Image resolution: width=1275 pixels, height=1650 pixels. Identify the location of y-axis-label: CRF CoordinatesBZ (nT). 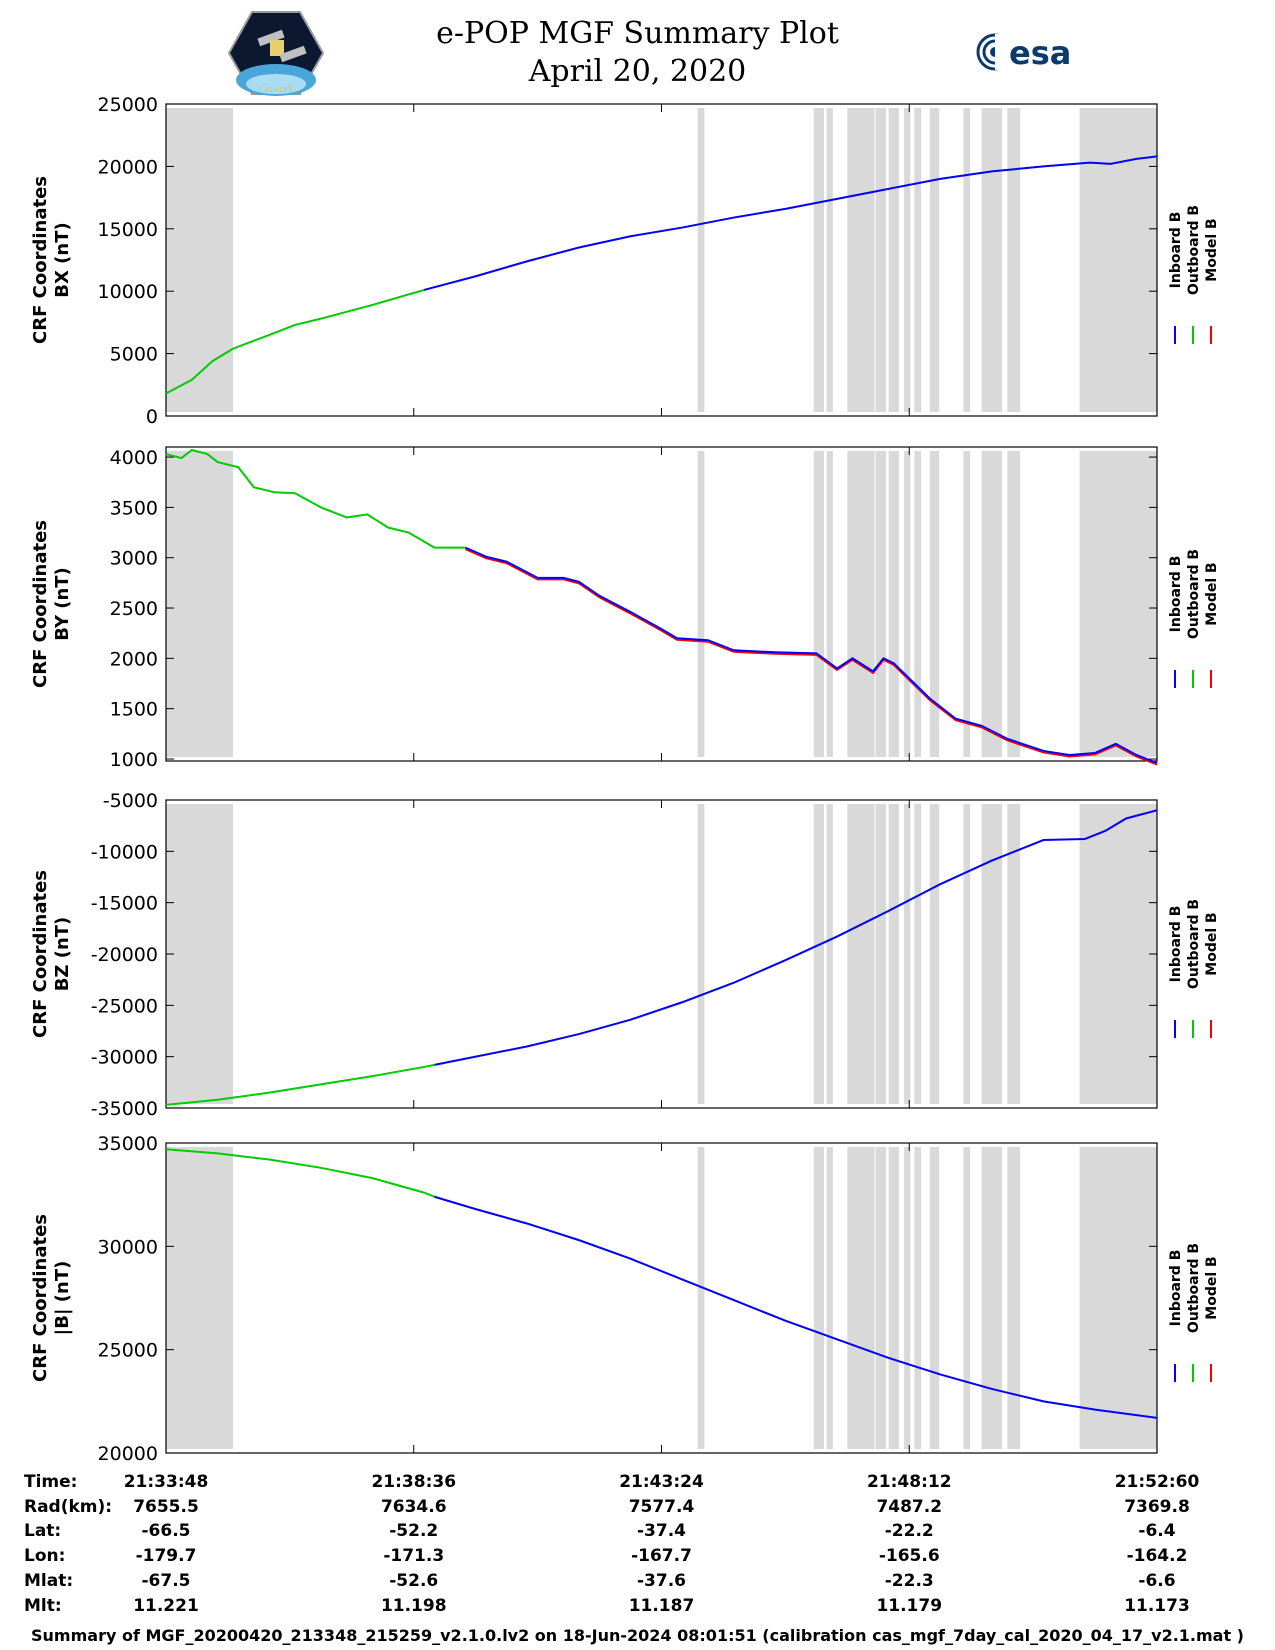
(51, 954).